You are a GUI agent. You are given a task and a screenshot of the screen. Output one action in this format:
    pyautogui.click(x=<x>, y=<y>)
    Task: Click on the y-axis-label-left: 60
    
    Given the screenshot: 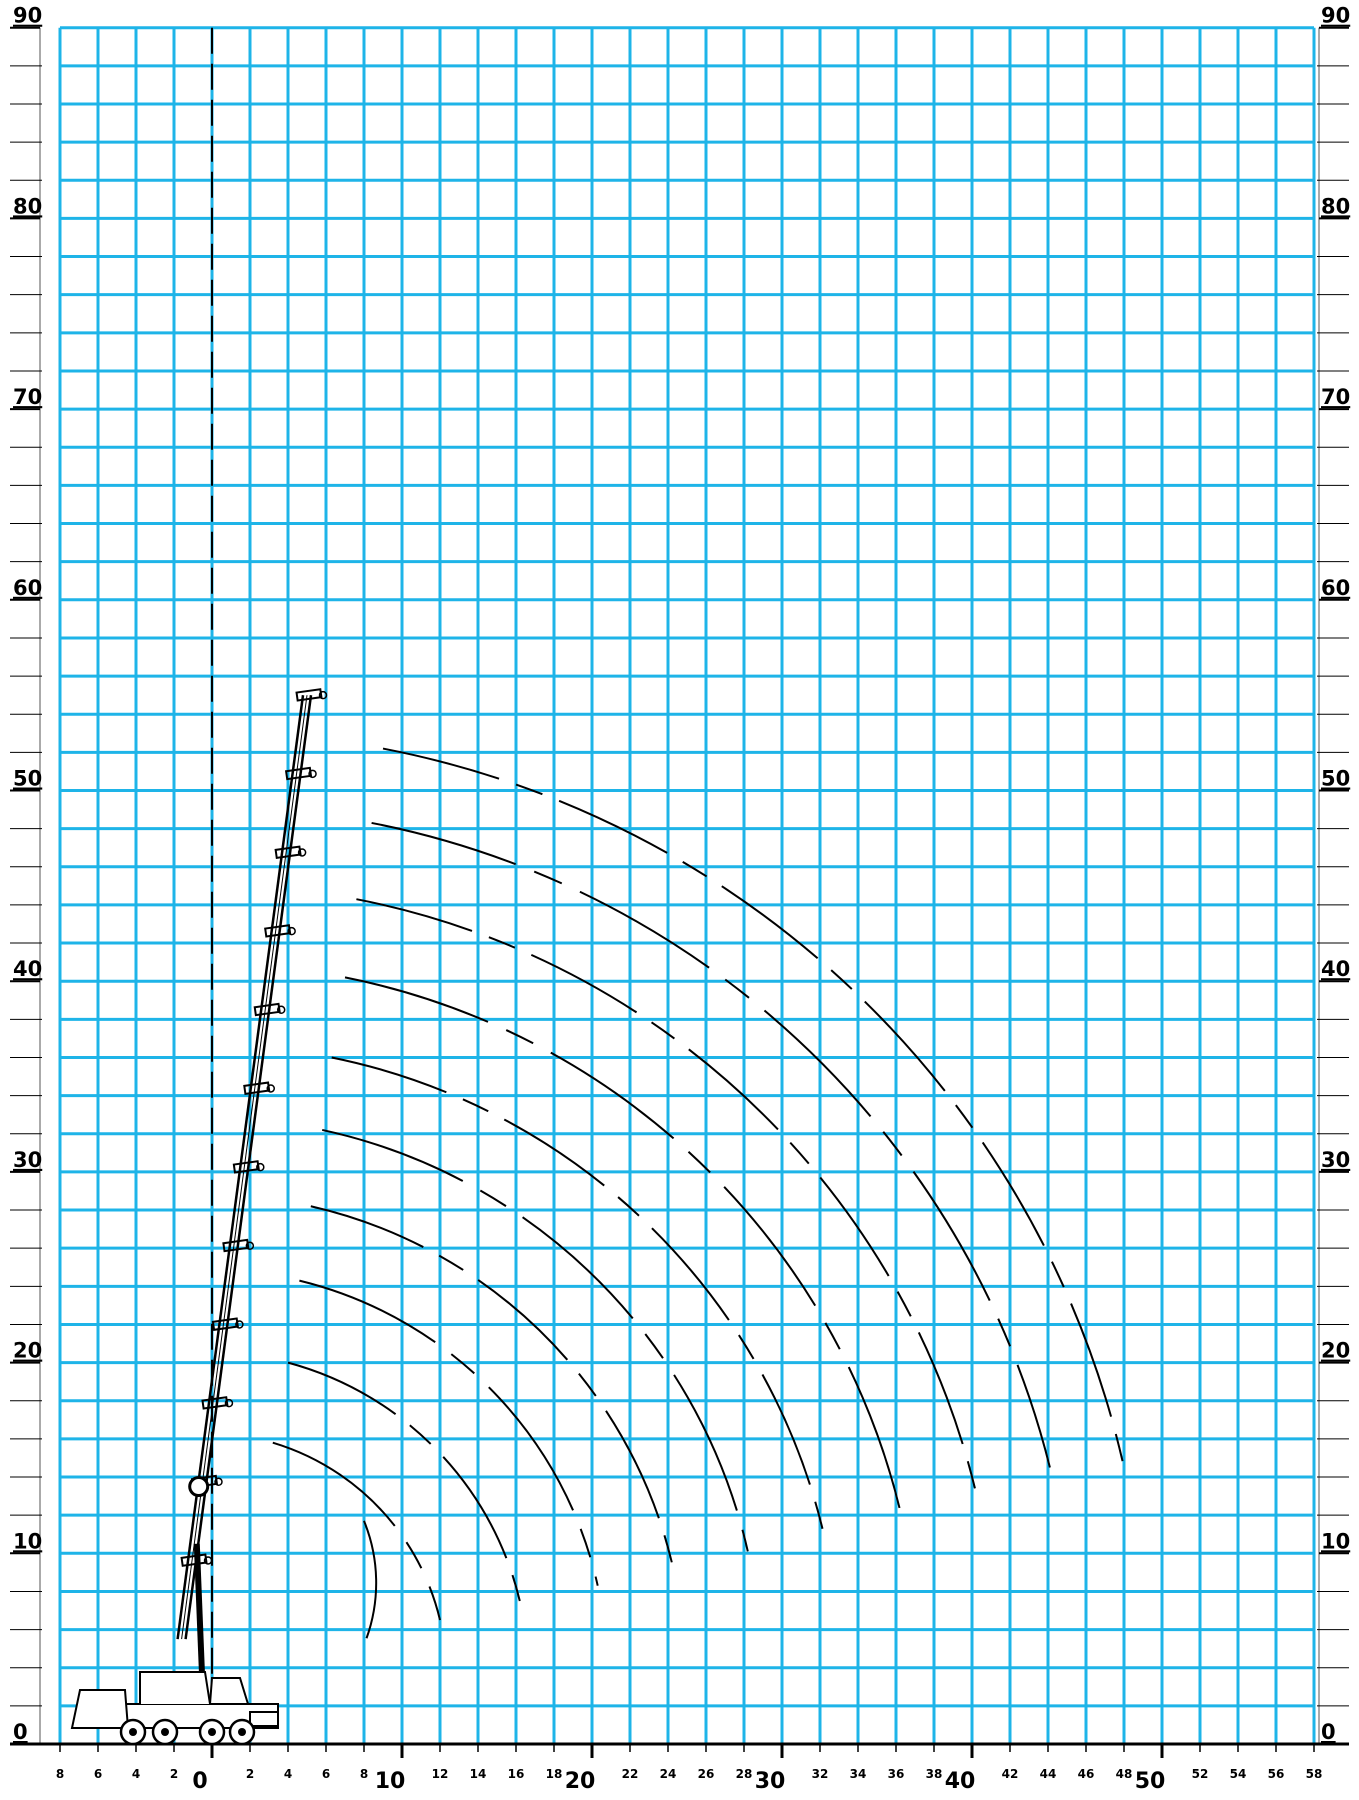 What is the action you would take?
    pyautogui.click(x=27, y=588)
    